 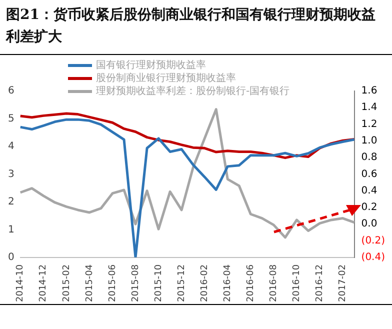 What do you see at coordinates (251, 283) in the screenshot?
I see `x-tick-label: 2016-06` at bounding box center [251, 283].